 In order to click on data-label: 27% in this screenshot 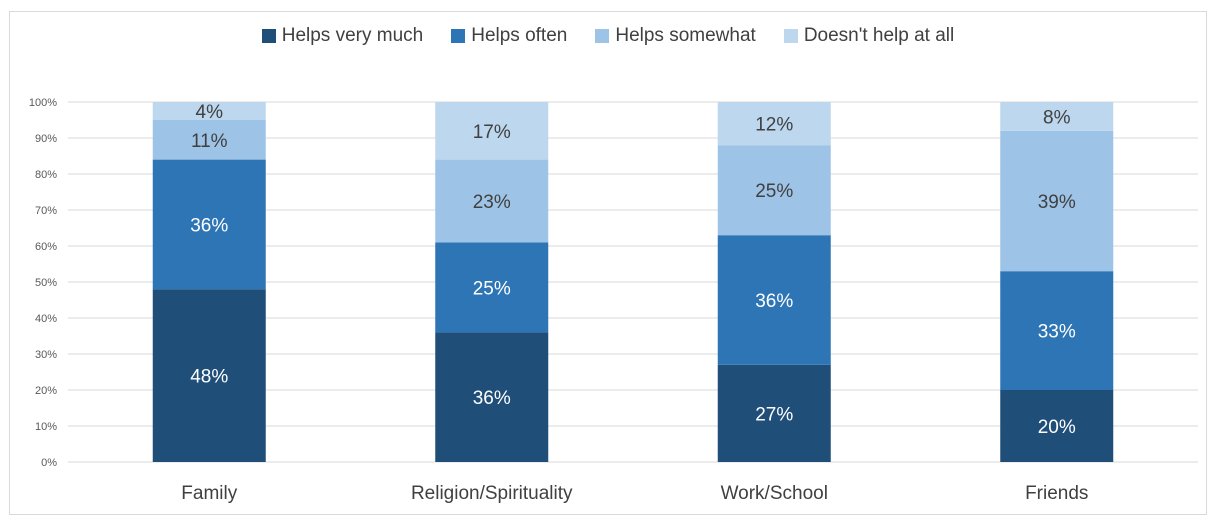, I will do `click(774, 414)`.